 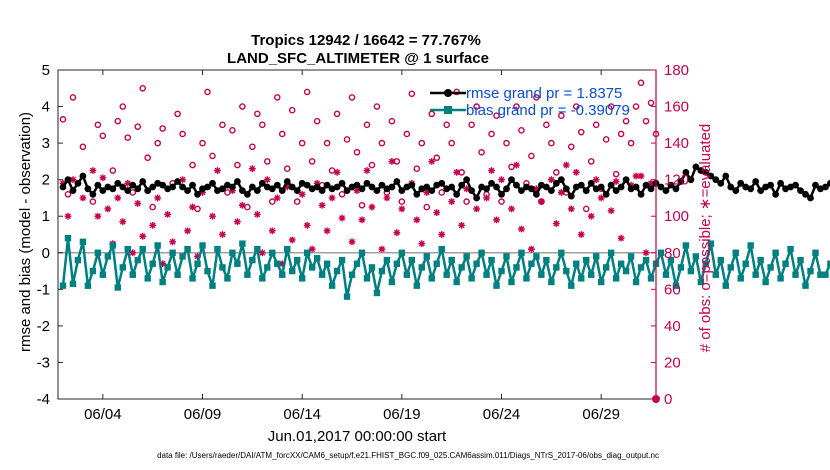 I want to click on x-tick-label: 06/14, so click(x=302, y=414).